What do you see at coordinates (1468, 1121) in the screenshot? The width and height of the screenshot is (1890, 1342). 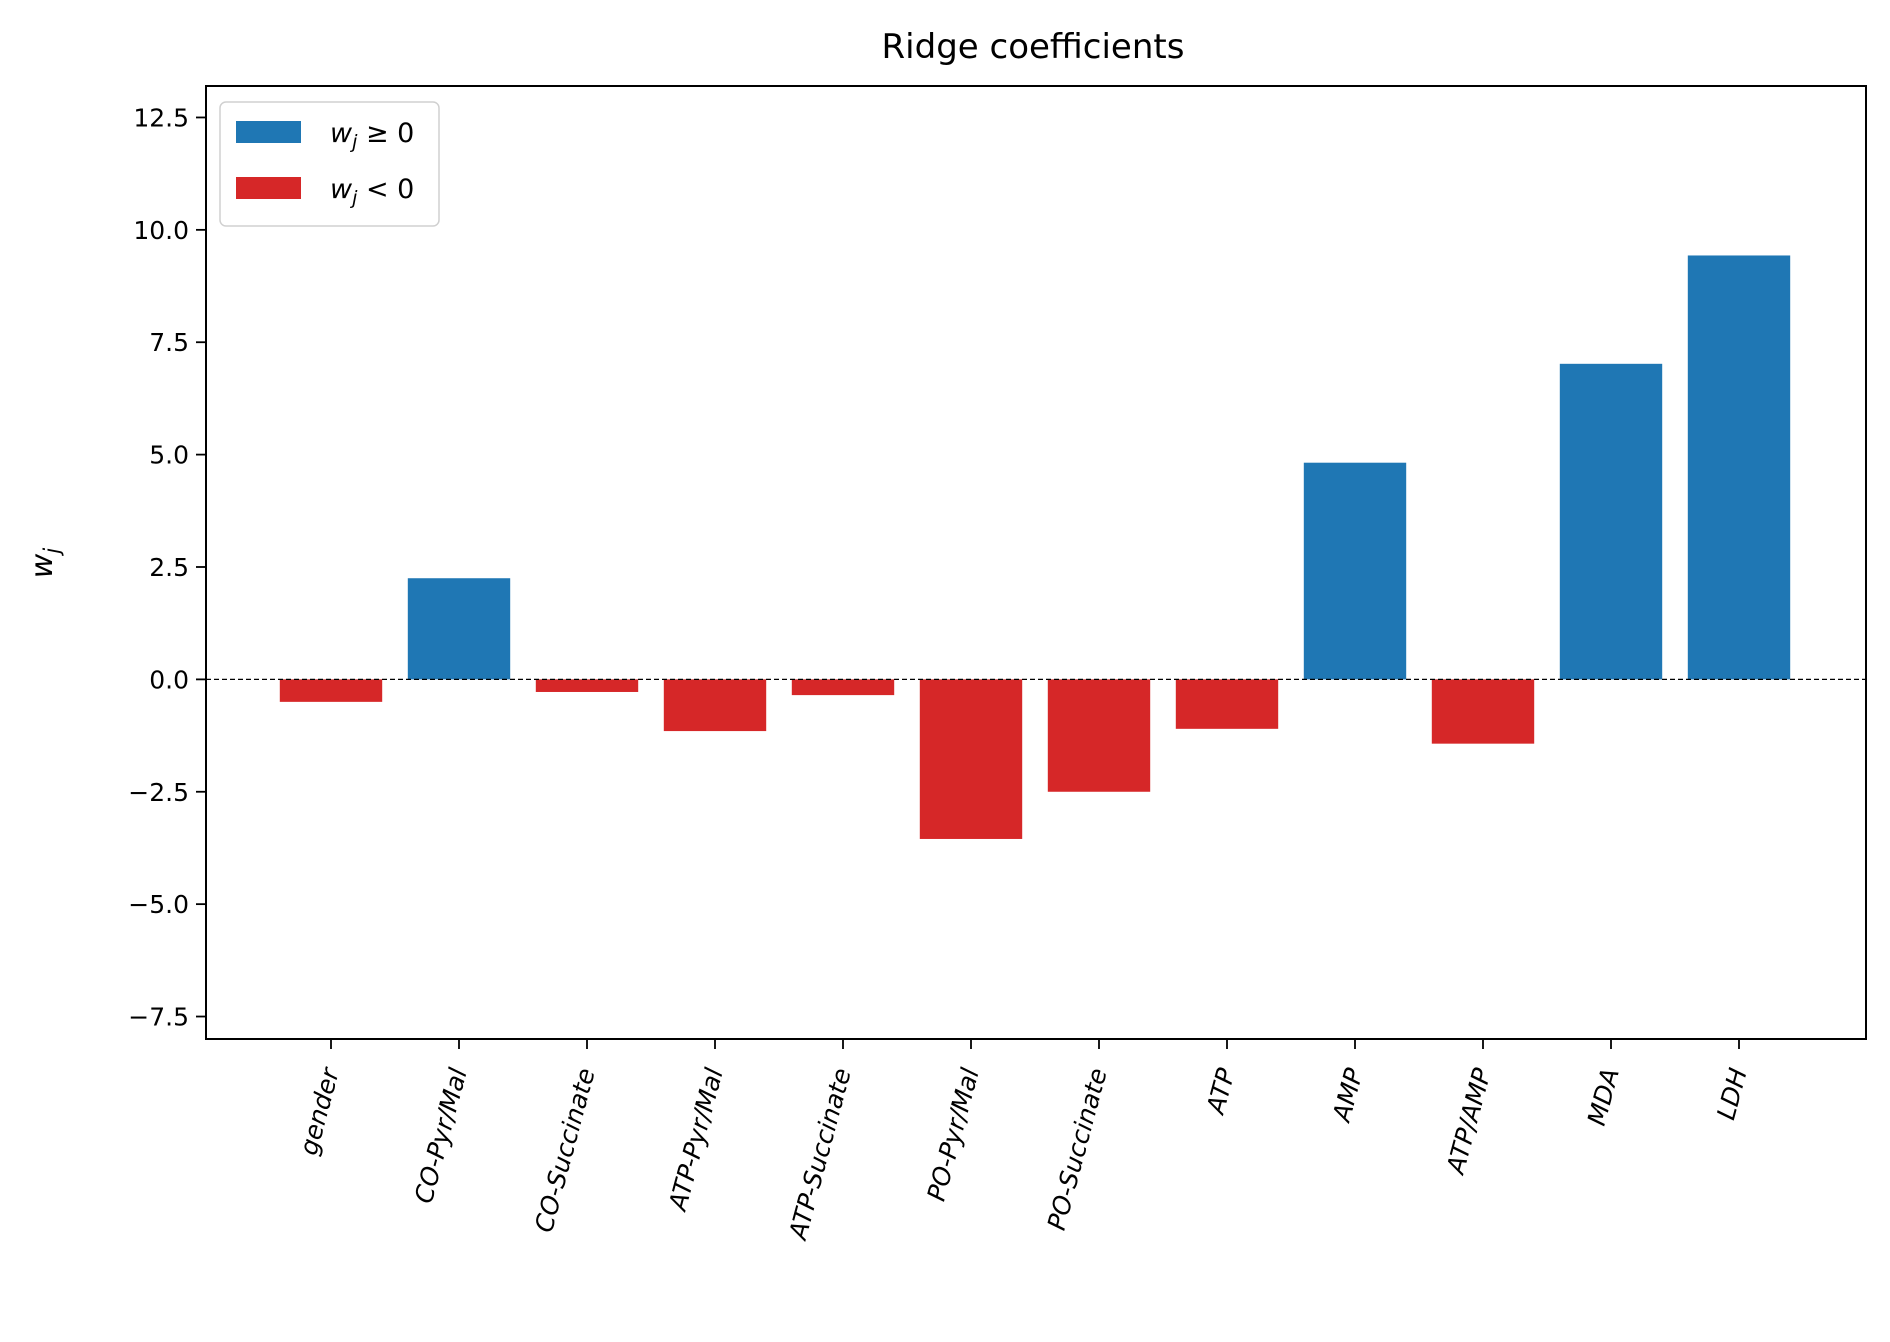 I see `x-tick-label: ATP/AMP` at bounding box center [1468, 1121].